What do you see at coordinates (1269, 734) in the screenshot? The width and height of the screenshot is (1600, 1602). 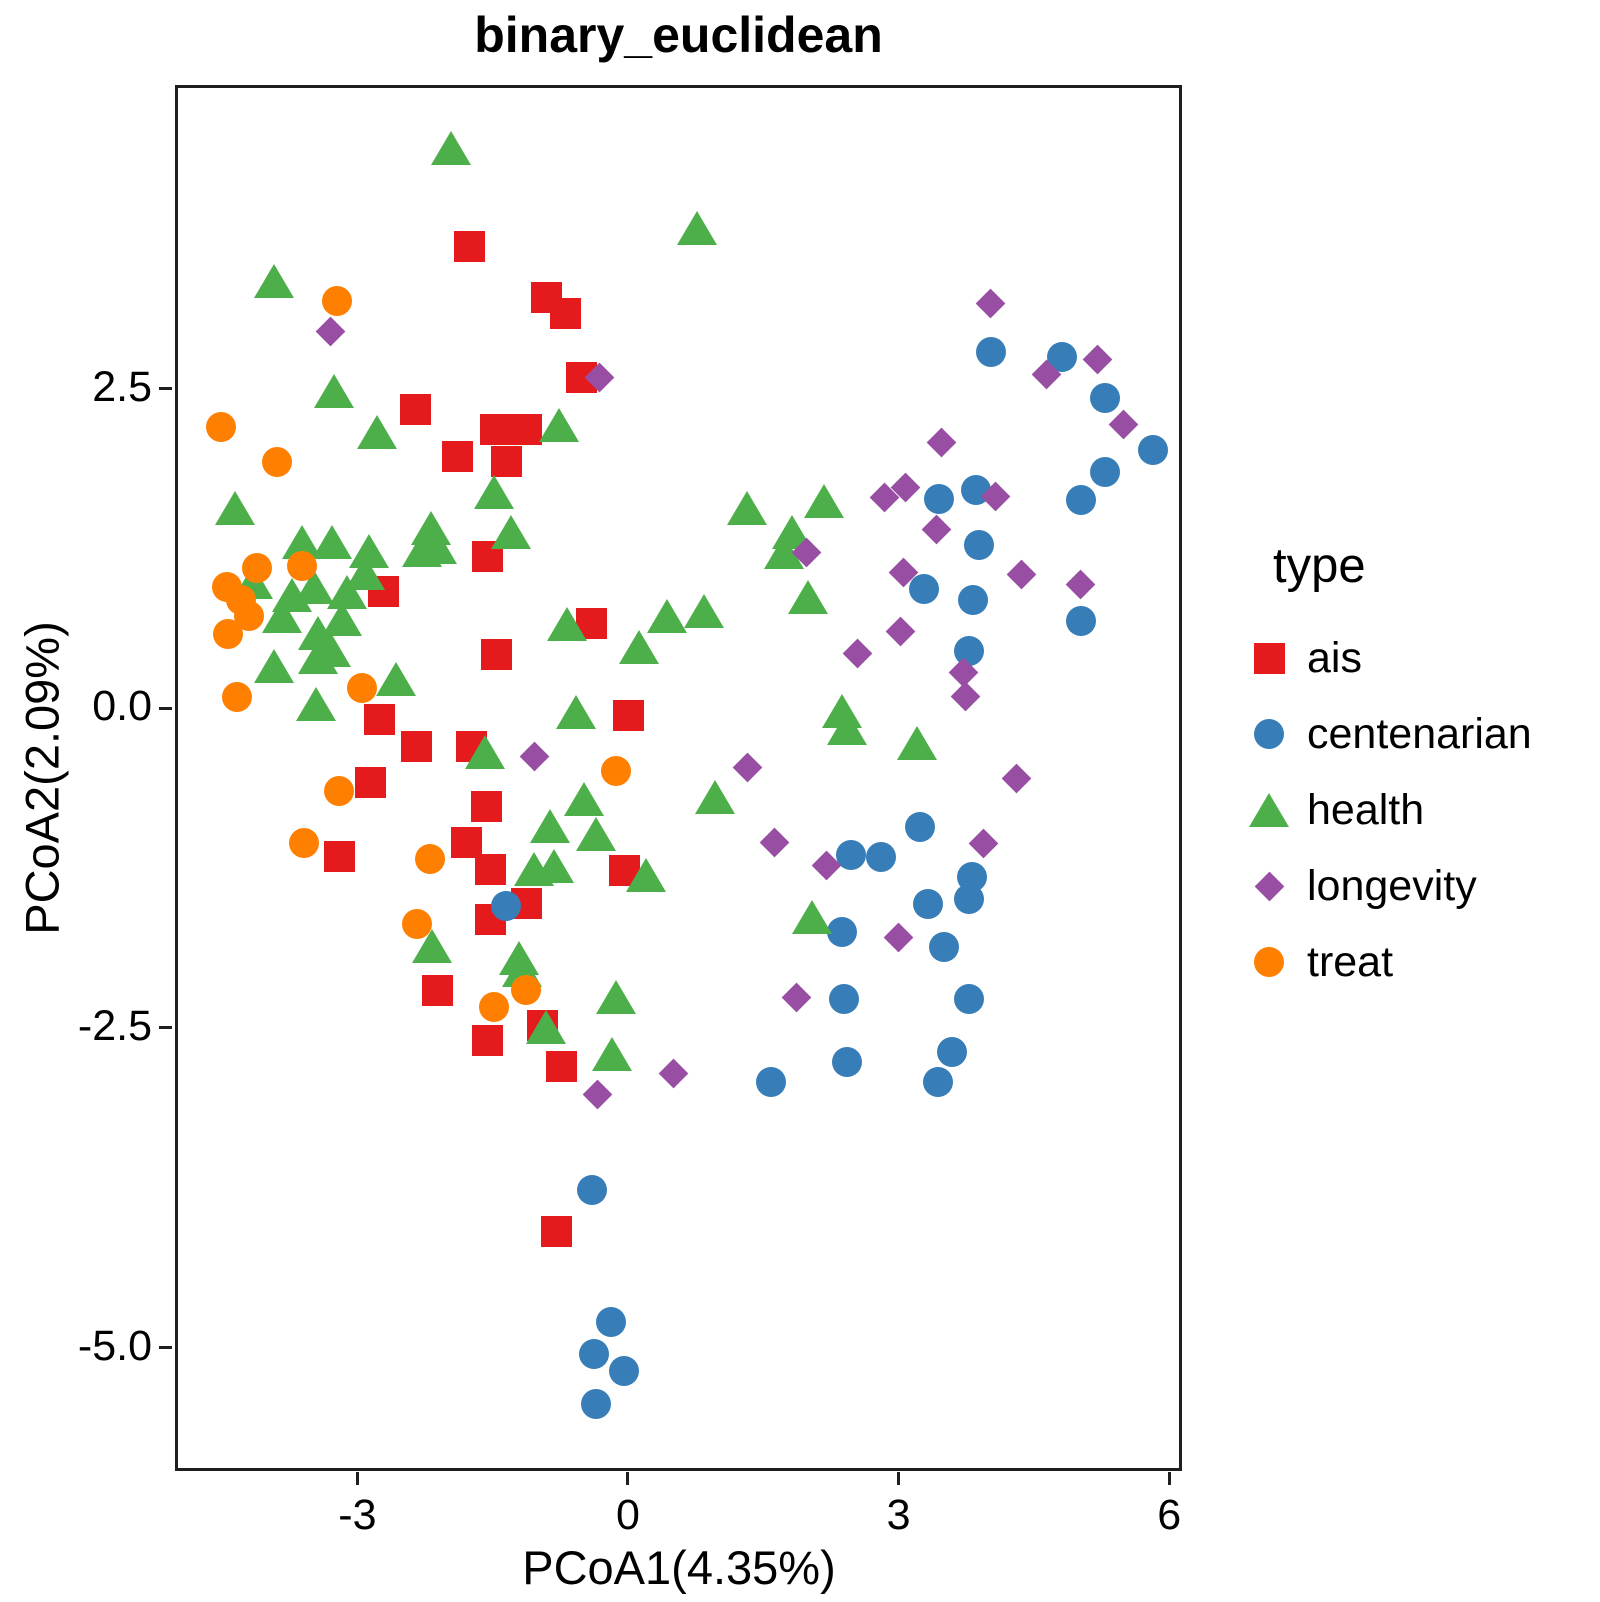 I see `circle-icon` at bounding box center [1269, 734].